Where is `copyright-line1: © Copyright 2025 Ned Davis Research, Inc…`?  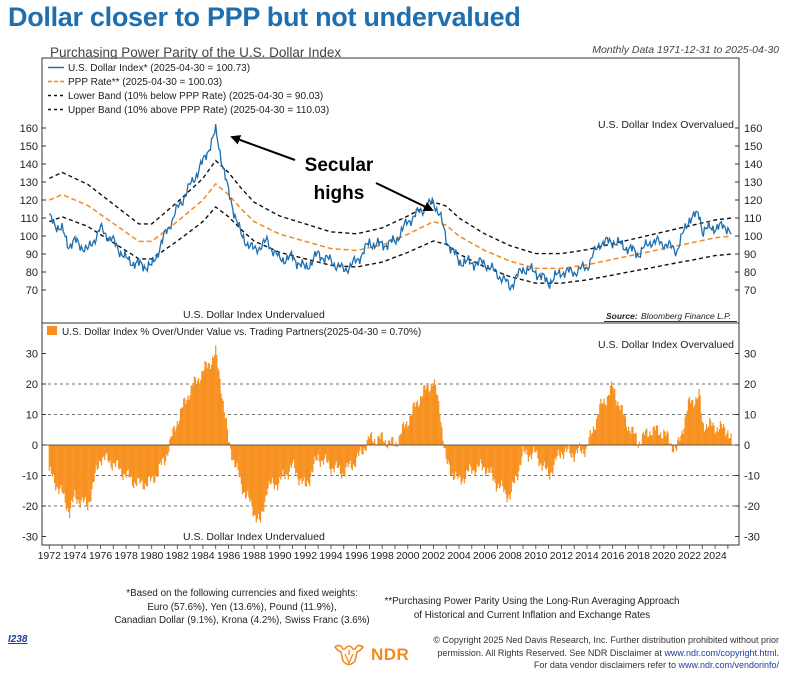 copyright-line1: © Copyright 2025 Ned Davis Research, Inc… is located at coordinates (606, 640).